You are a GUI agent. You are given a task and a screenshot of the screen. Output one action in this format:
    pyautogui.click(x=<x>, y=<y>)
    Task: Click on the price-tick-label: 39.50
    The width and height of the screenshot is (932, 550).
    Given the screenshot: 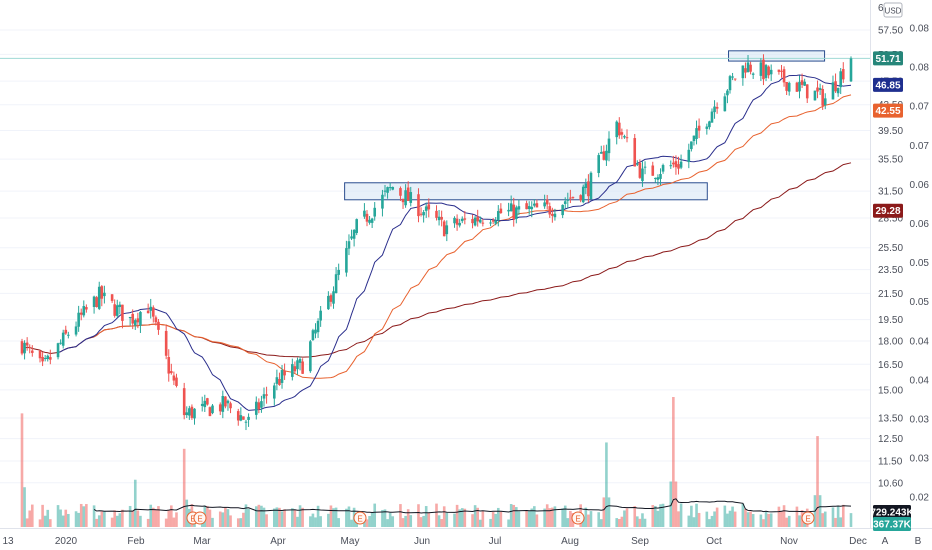 What is the action you would take?
    pyautogui.click(x=890, y=131)
    